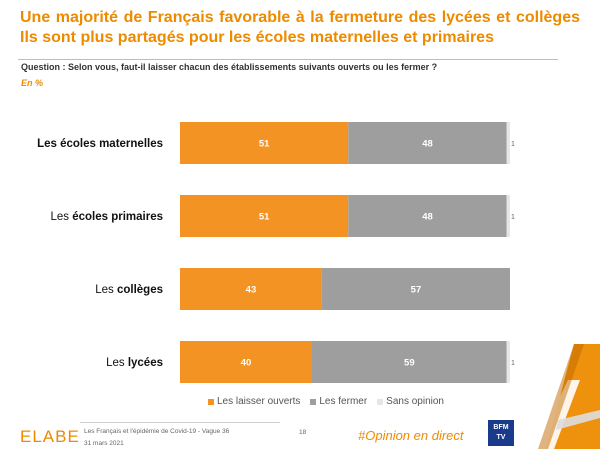 The height and width of the screenshot is (449, 600). I want to click on legend-swatch-open, so click(211, 401).